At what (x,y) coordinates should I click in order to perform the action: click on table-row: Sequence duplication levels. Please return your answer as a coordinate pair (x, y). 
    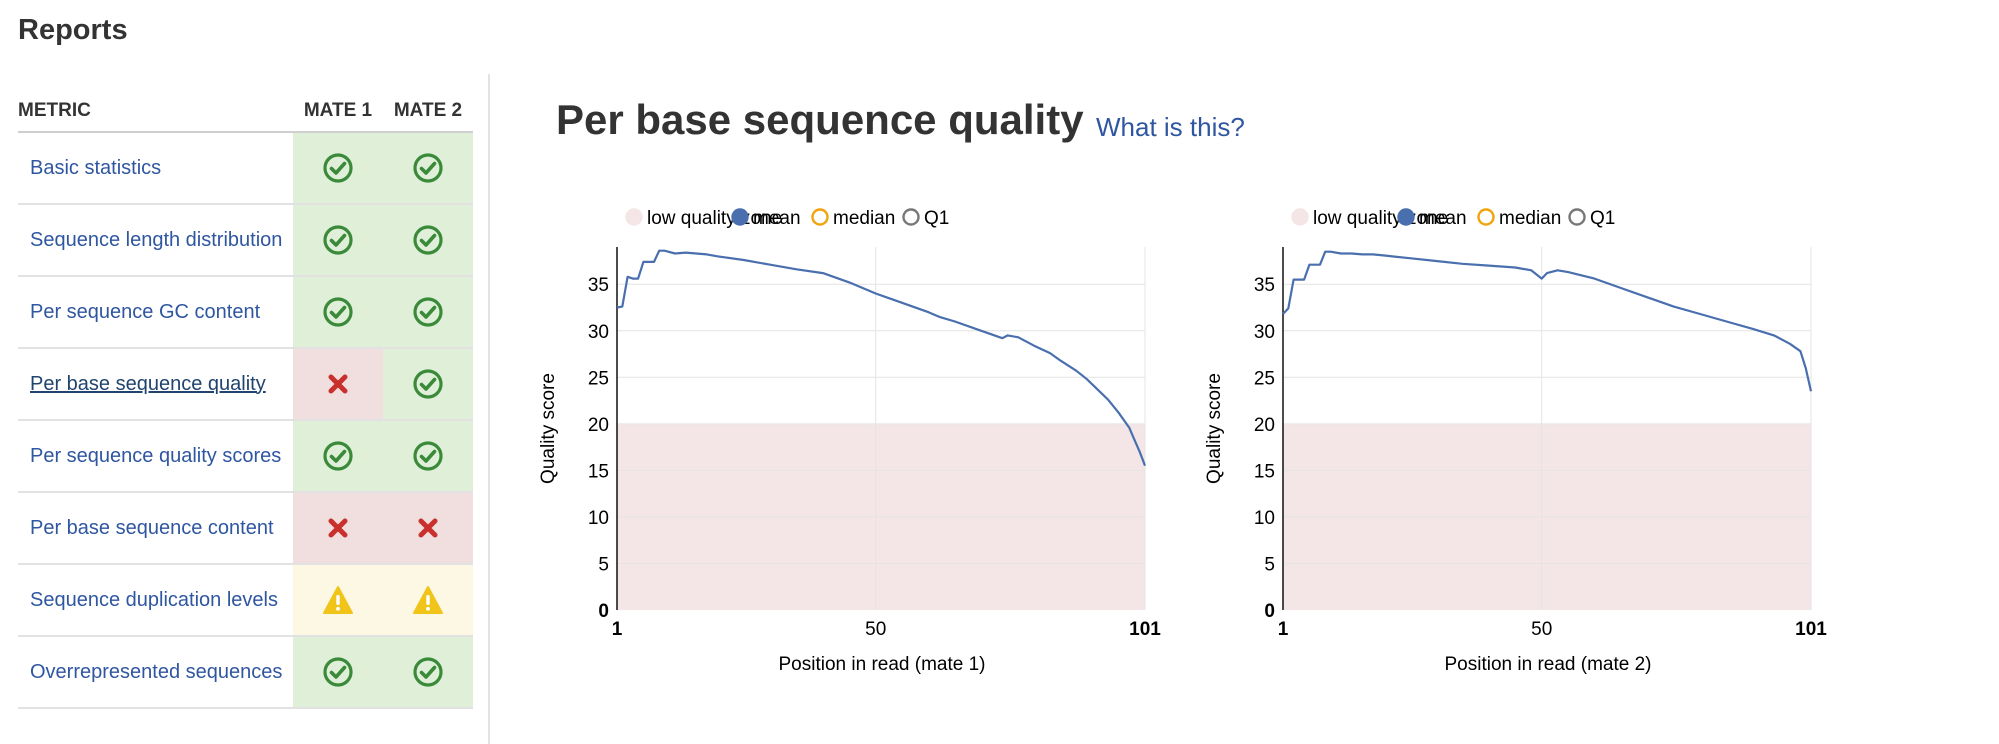
    Looking at the image, I should click on (245, 600).